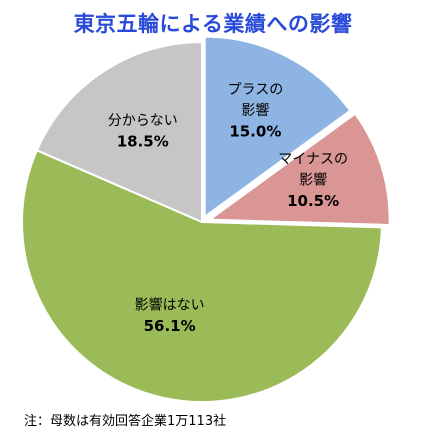  I want to click on slice-category-label: 分からない, so click(143, 121).